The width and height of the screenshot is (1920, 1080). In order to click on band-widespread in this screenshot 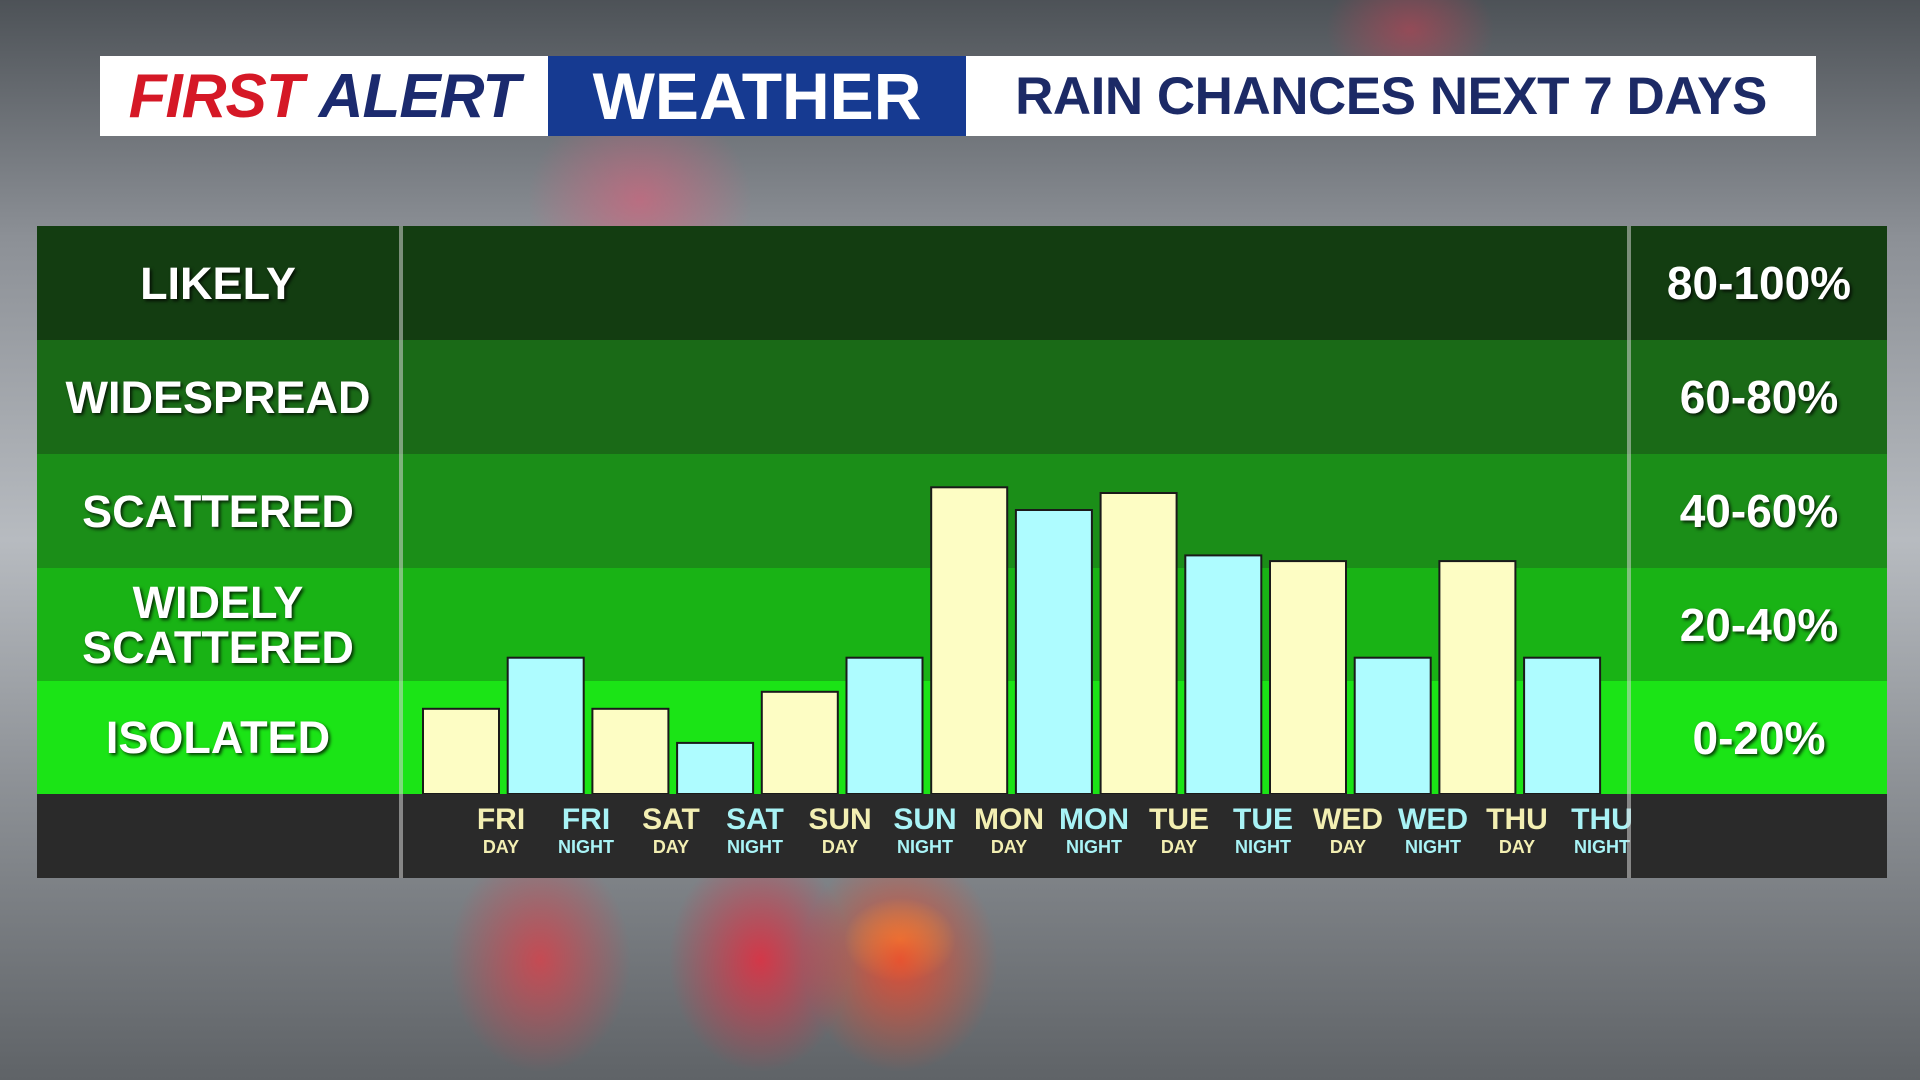, I will do `click(962, 397)`.